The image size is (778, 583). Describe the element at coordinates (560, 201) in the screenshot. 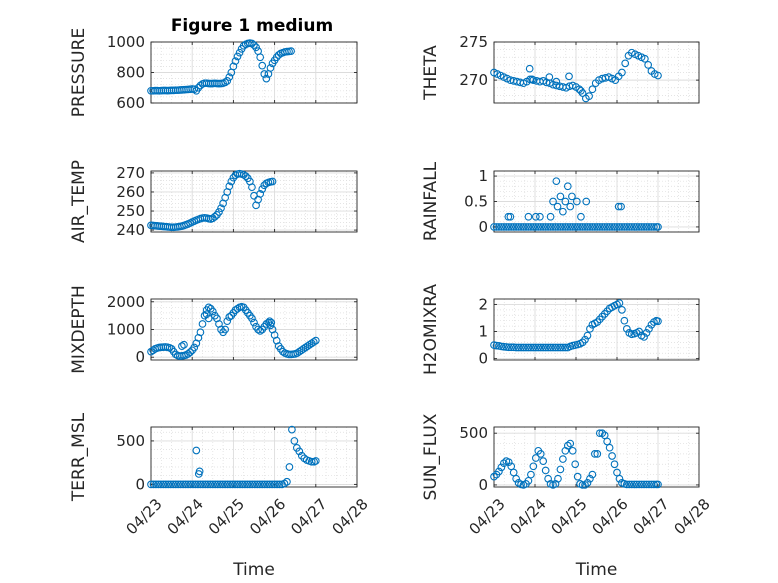

I see `subplot-rainfall: 0 0.5 1 RAINFALL` at that location.